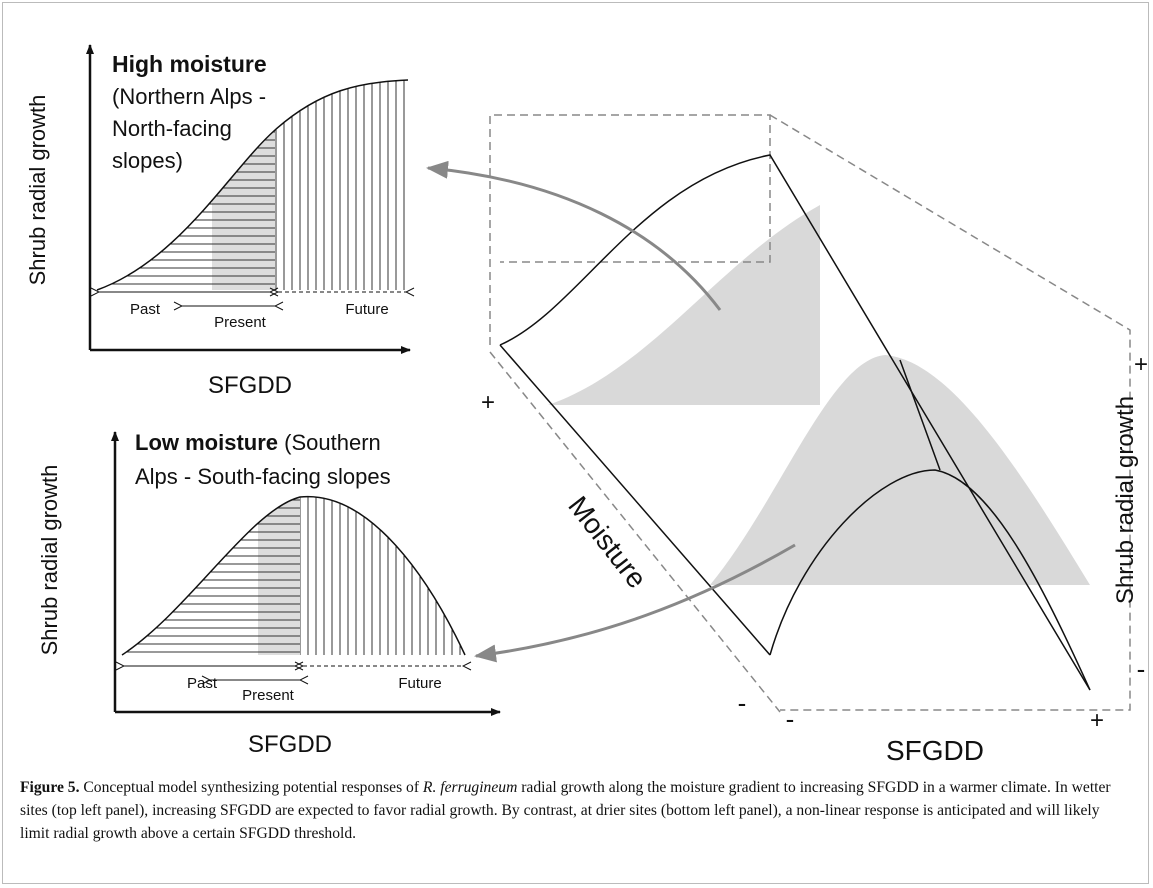 The width and height of the screenshot is (1153, 888). What do you see at coordinates (211, 575) in the screenshot?
I see `past-hatch` at bounding box center [211, 575].